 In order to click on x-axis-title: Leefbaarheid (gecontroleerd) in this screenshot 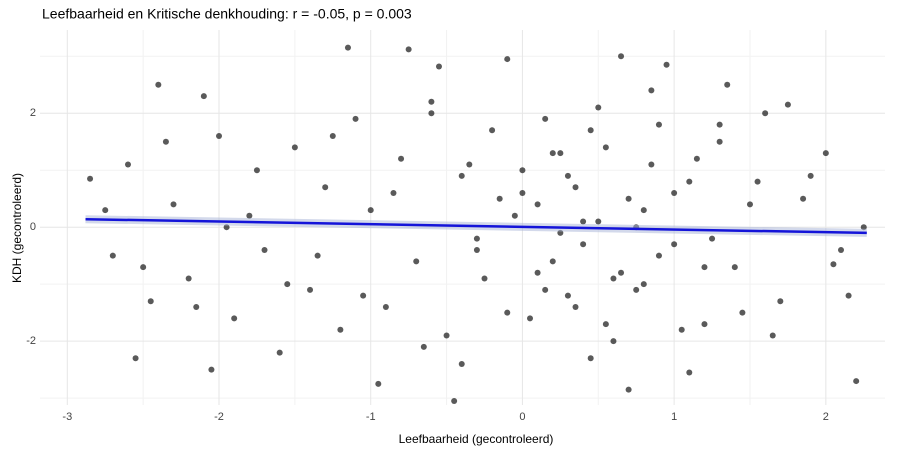, I will do `click(476, 439)`.